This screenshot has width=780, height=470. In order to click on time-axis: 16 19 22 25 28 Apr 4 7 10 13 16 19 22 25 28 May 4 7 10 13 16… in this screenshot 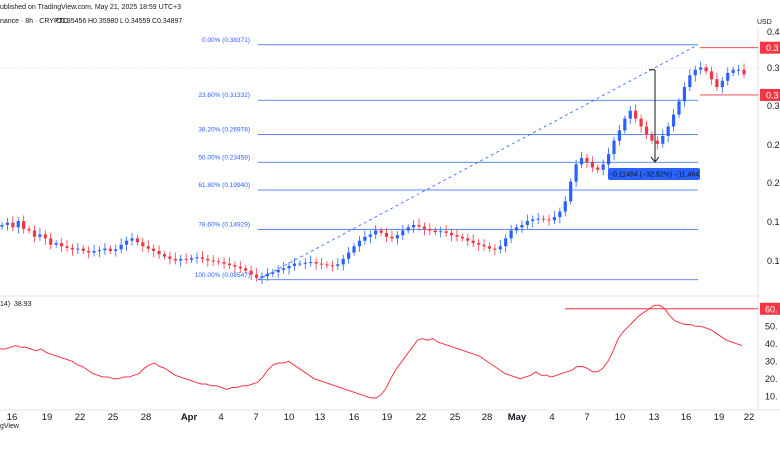, I will do `click(381, 417)`.